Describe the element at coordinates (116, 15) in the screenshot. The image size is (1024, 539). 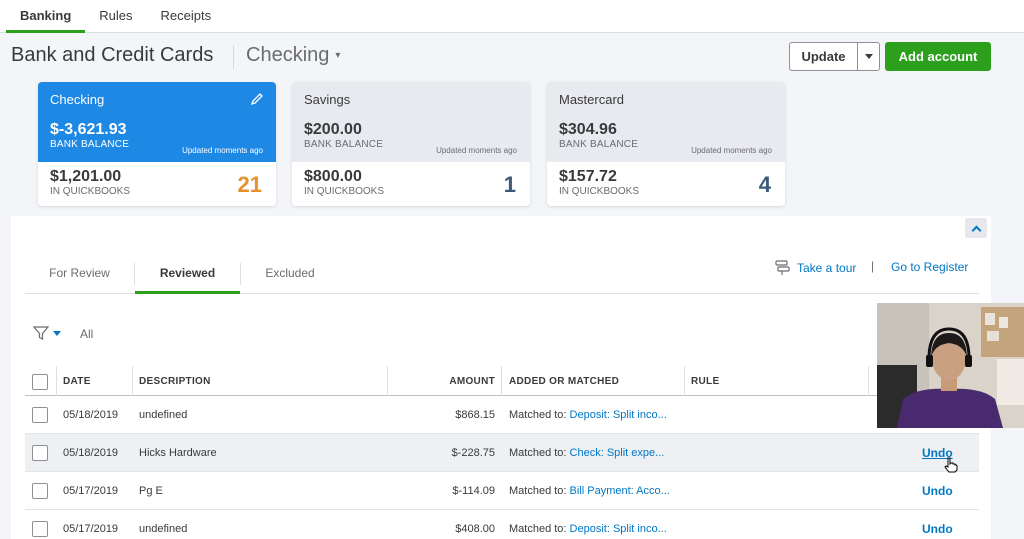
I see `tab-rules: Rules` at that location.